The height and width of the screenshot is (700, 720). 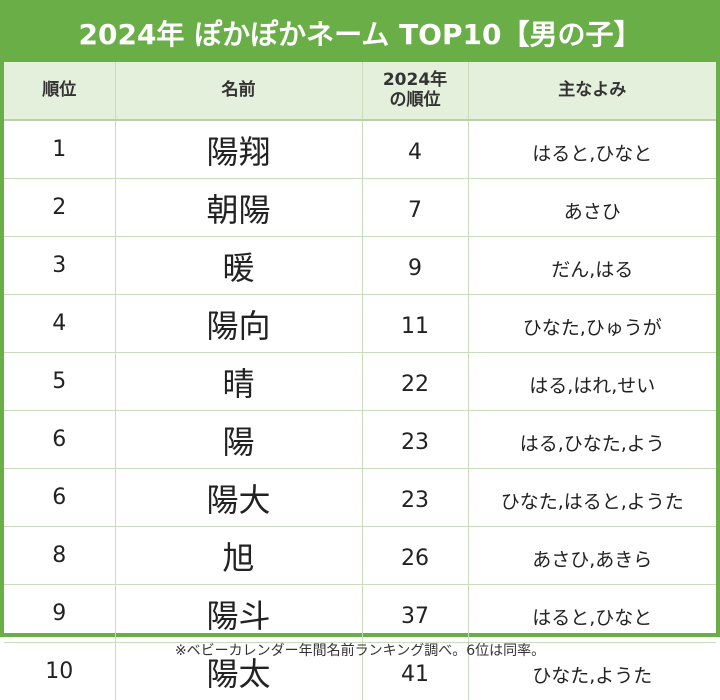 What do you see at coordinates (59, 208) in the screenshot?
I see `rank-cell: 2` at bounding box center [59, 208].